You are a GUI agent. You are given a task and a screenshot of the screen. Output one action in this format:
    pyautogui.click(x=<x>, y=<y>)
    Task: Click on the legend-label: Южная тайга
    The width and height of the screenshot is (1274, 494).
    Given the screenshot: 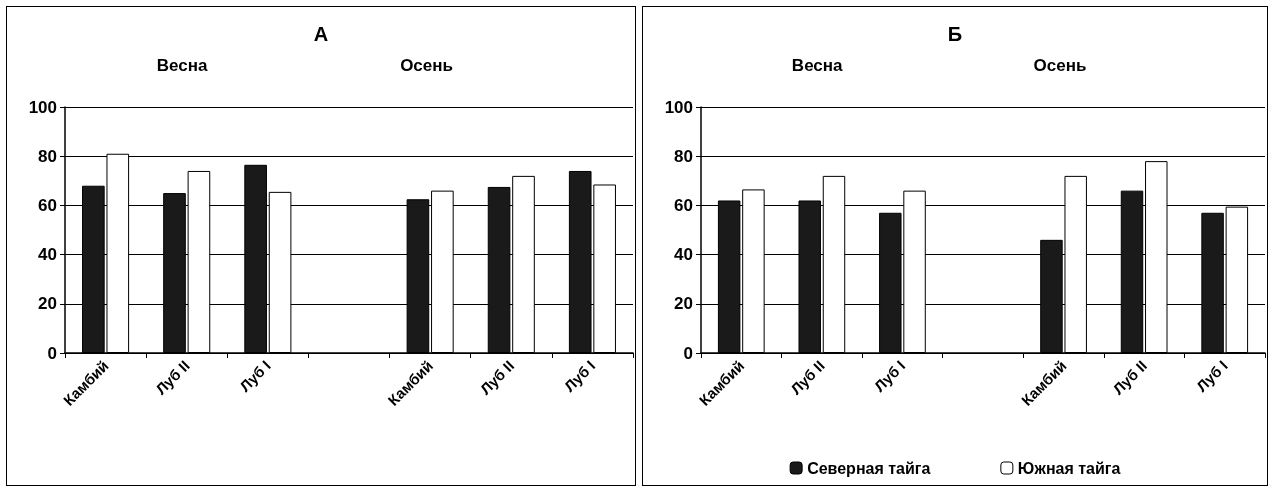 What is the action you would take?
    pyautogui.click(x=1069, y=468)
    